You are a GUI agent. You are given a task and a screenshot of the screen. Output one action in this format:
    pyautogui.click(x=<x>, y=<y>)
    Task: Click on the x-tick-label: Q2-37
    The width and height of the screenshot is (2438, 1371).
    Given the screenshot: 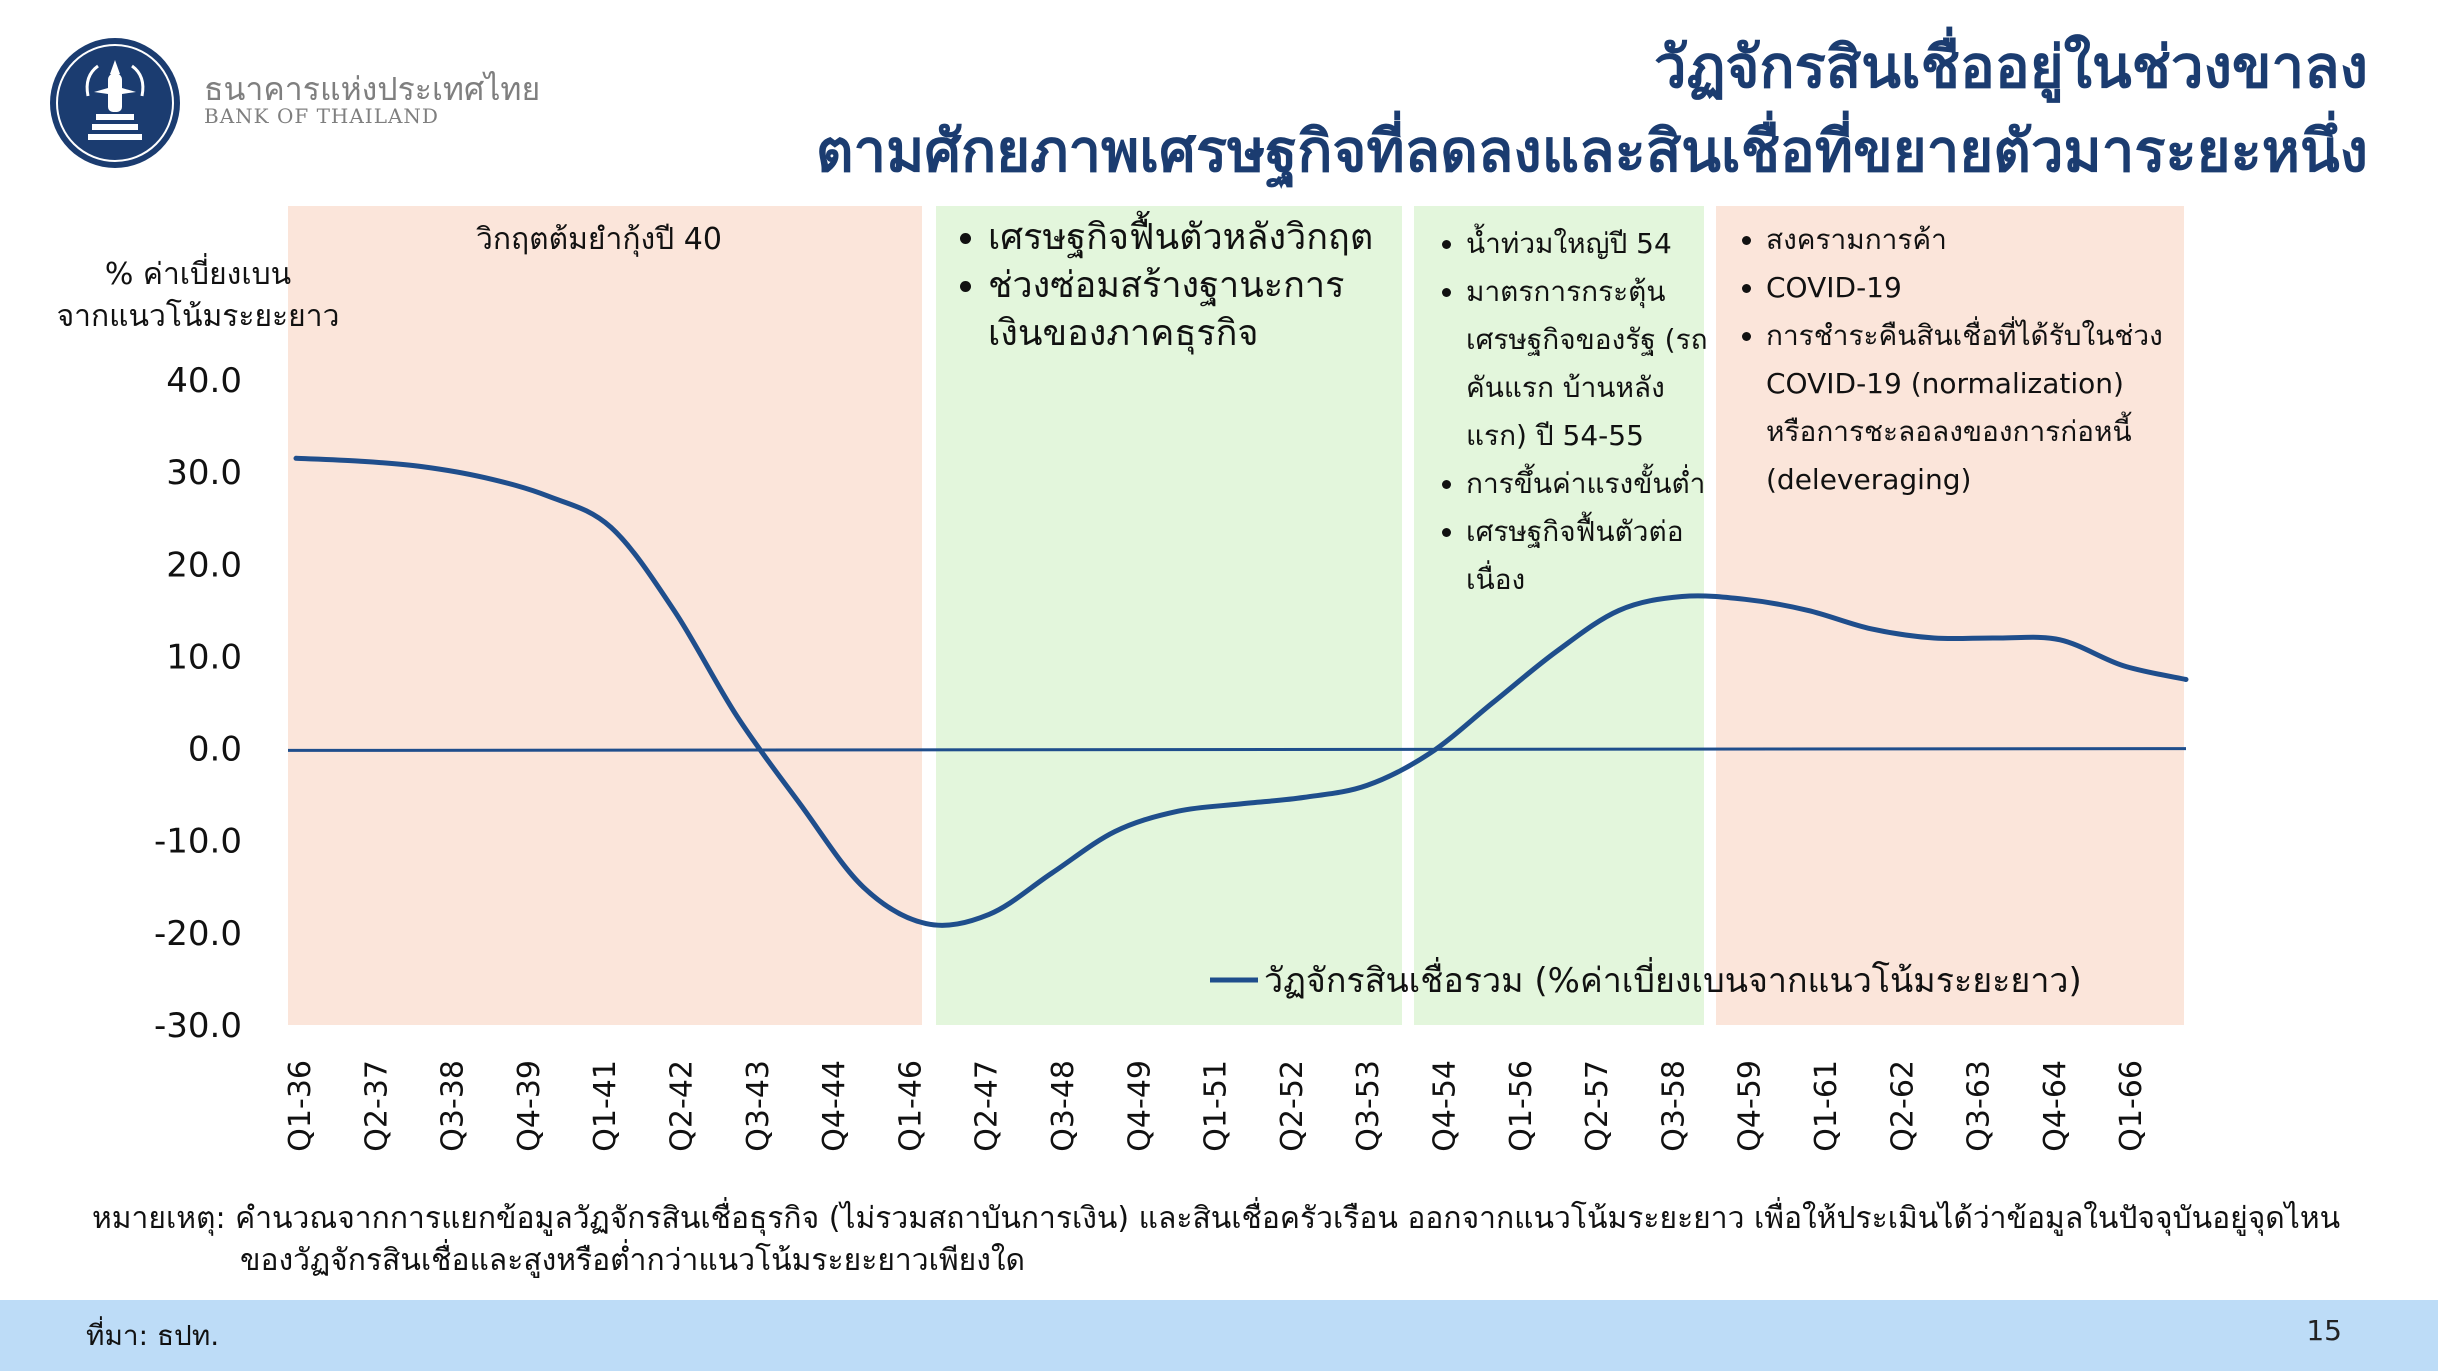 What is the action you would take?
    pyautogui.click(x=376, y=1106)
    